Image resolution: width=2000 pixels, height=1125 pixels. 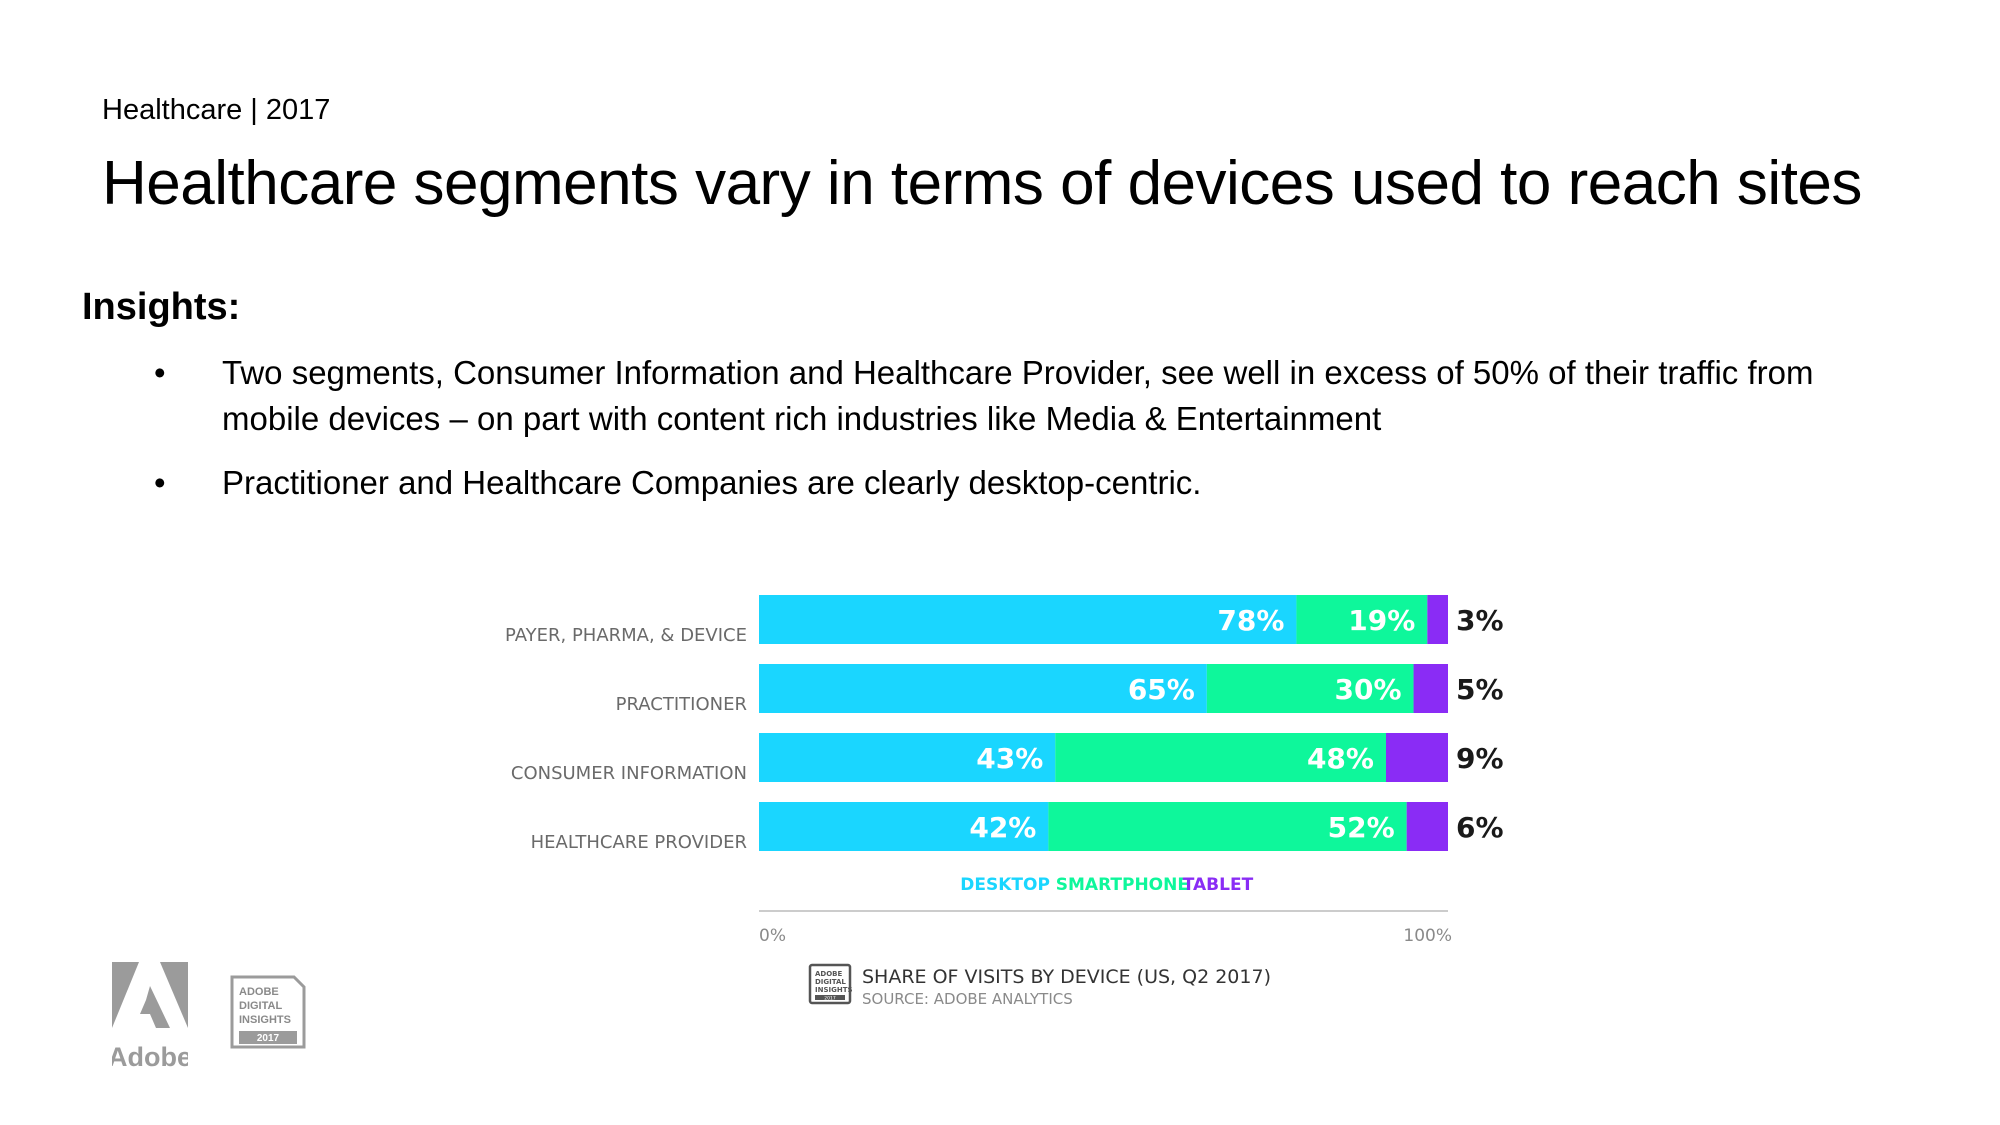 I want to click on caption-badge-icon-band, so click(x=830, y=997).